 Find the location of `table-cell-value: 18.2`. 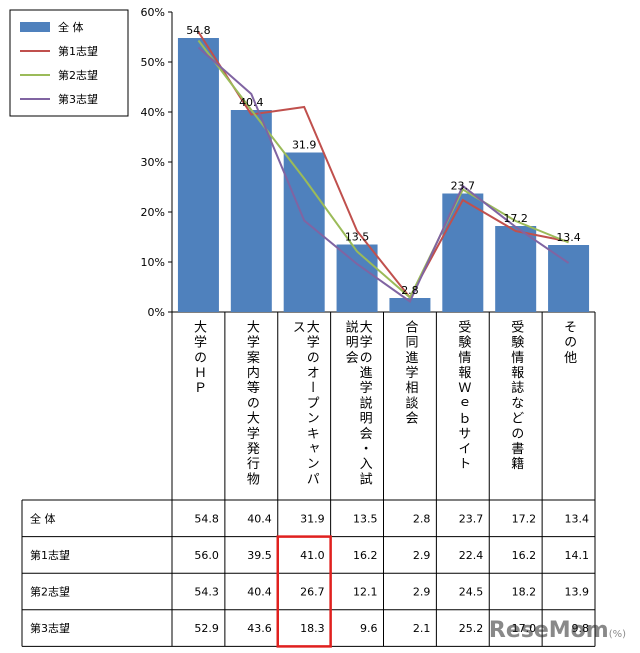

table-cell-value: 18.2 is located at coordinates (524, 592).